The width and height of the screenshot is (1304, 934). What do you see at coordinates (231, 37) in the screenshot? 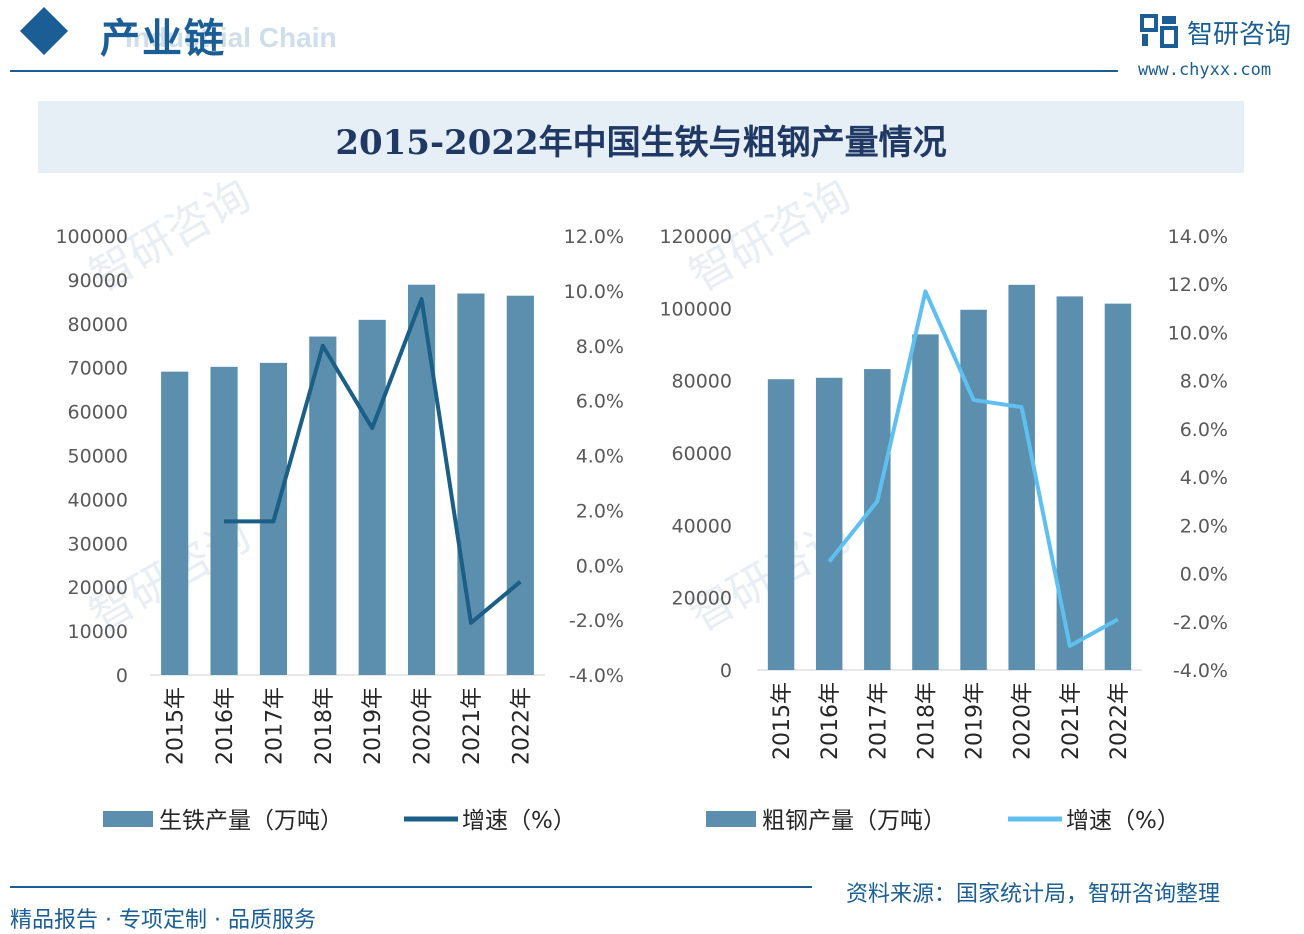
I see `header-subtitle: Industrial Chain` at bounding box center [231, 37].